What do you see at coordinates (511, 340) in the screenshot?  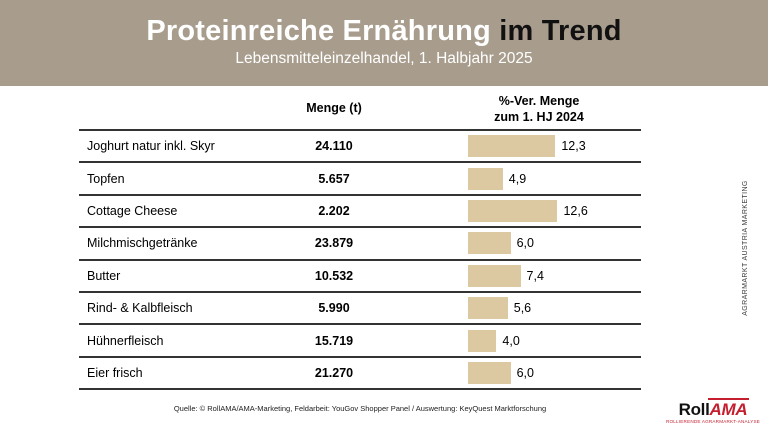 I see `change-value-label: 4,0` at bounding box center [511, 340].